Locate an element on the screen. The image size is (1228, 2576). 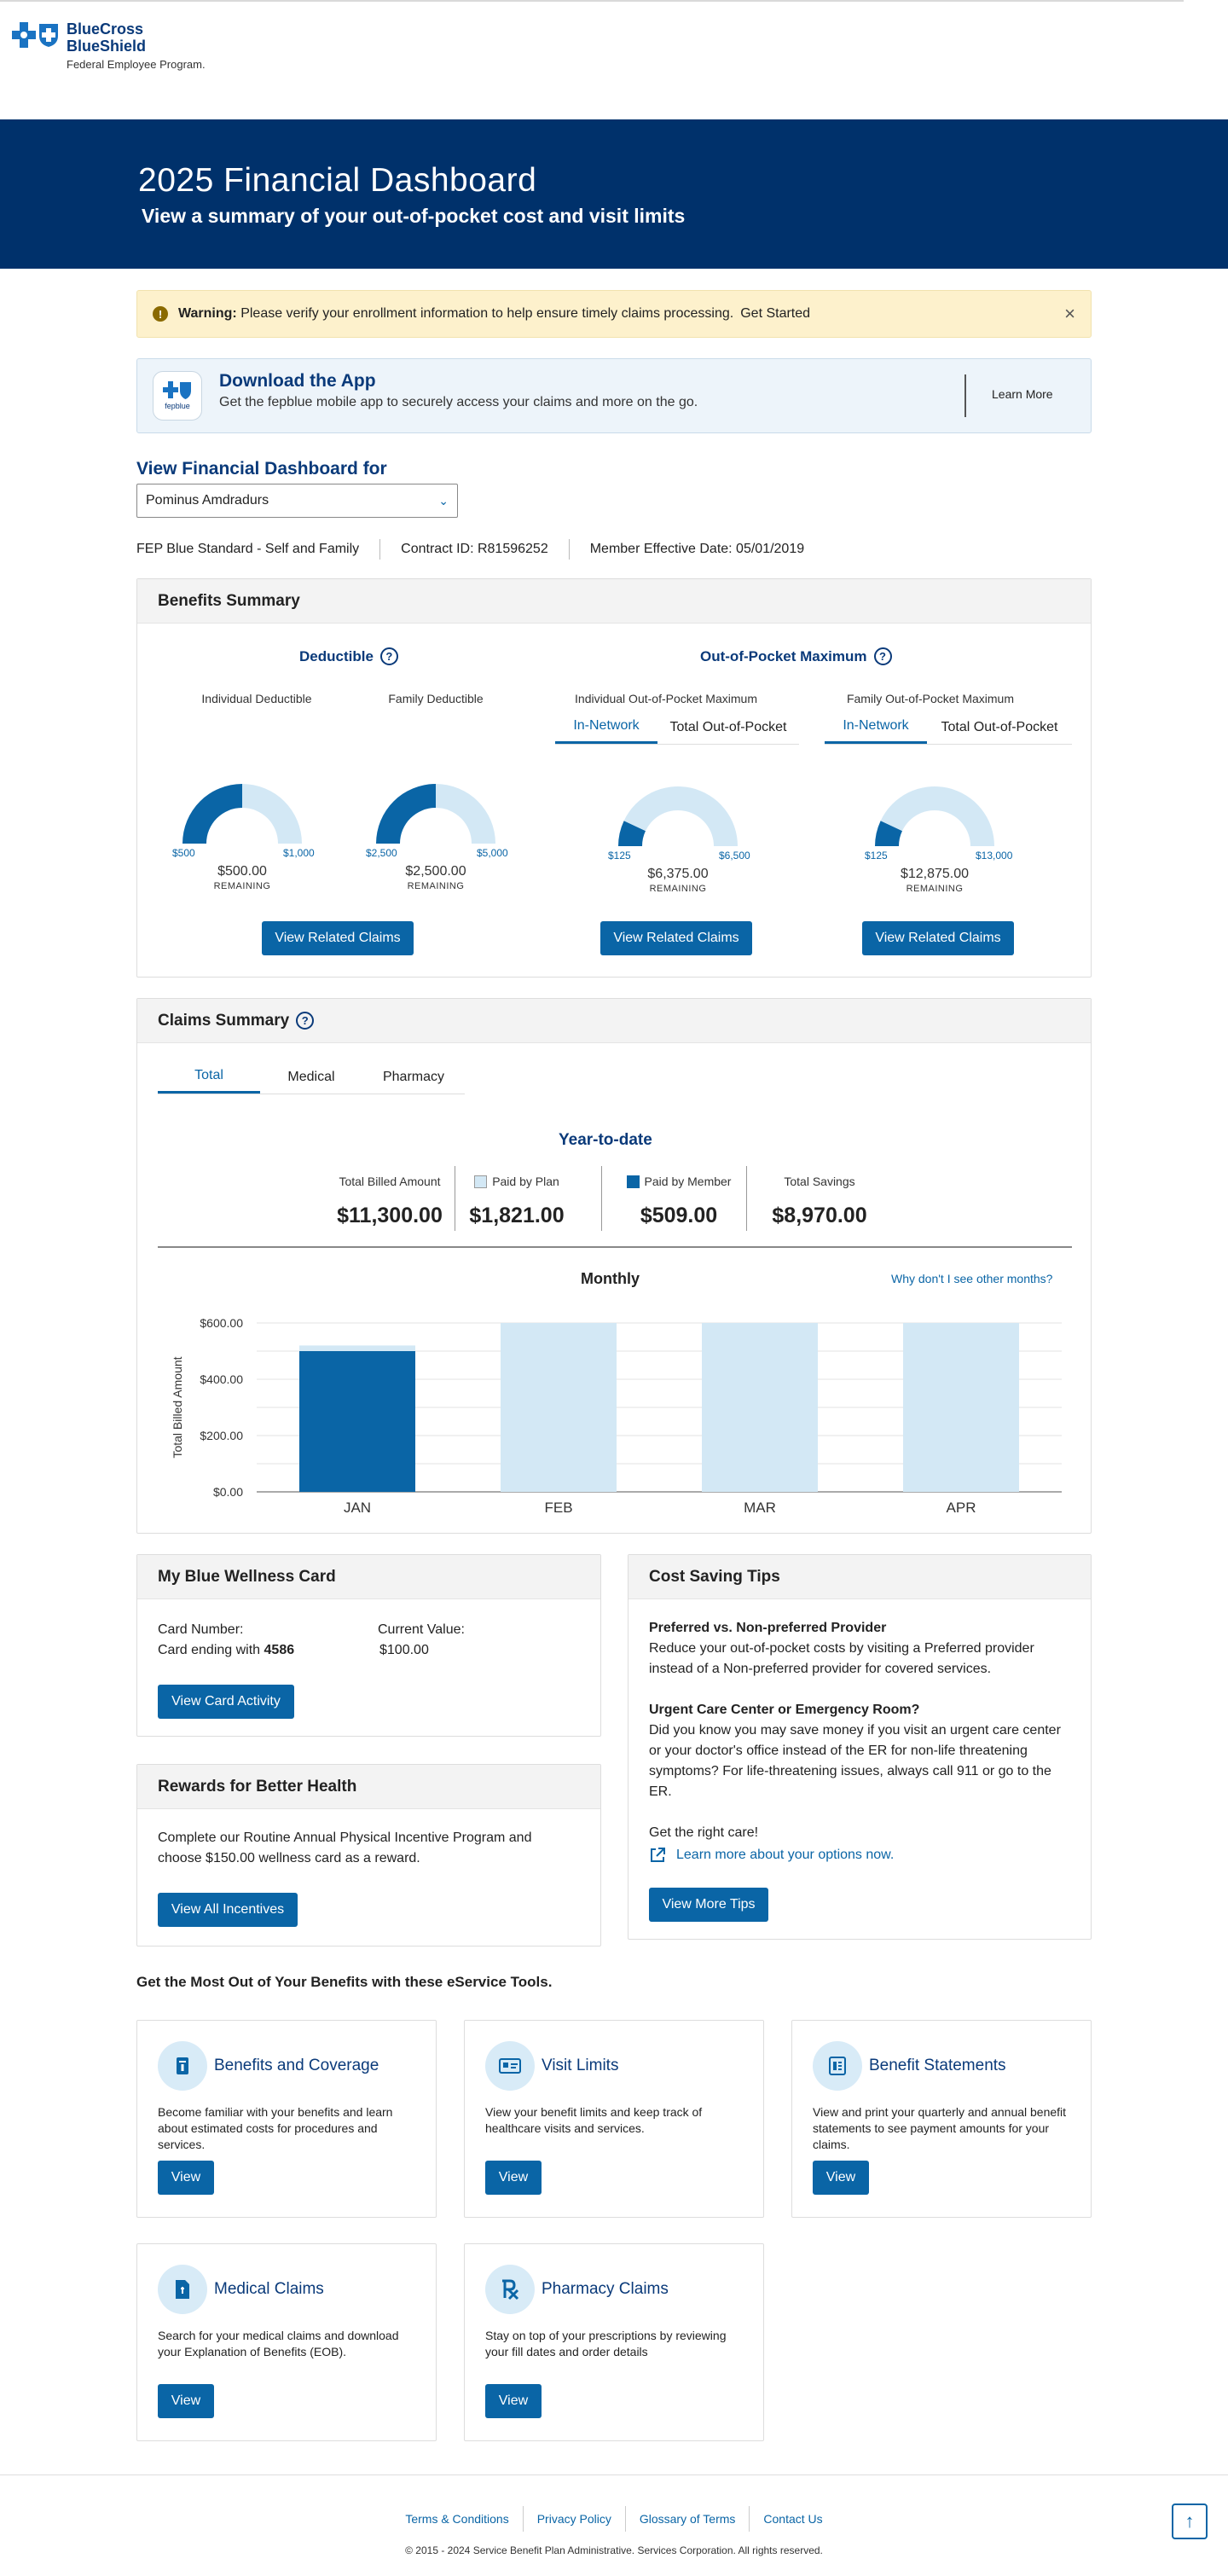
terms-link: Terms & Conditions is located at coordinates (457, 2519).